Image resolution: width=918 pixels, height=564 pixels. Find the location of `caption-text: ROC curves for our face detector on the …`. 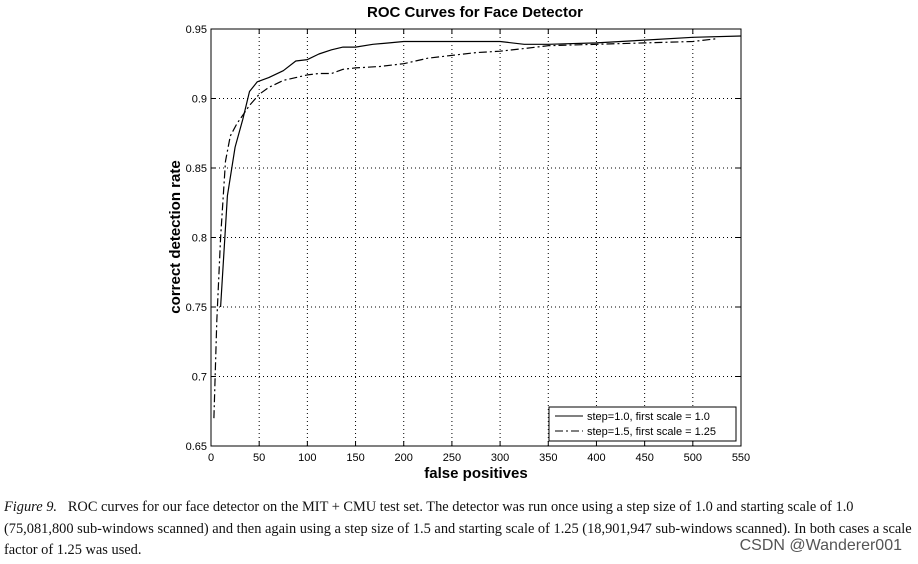

caption-text: ROC curves for our face detector on the … is located at coordinates (458, 528).